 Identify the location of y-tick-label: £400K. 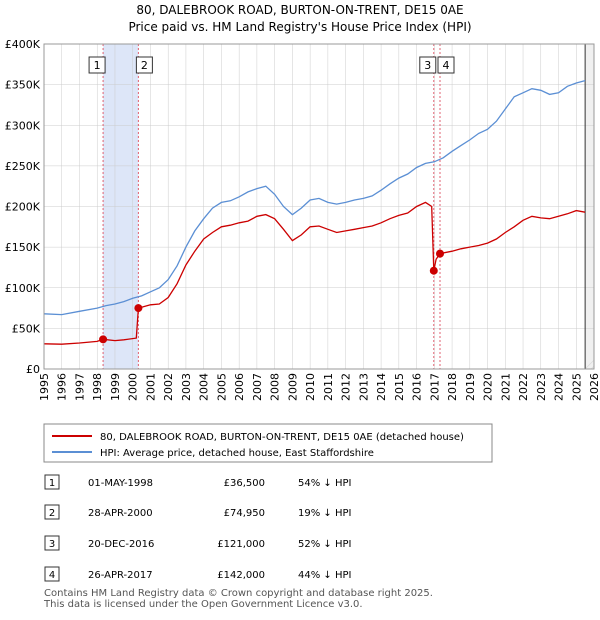
(23, 44).